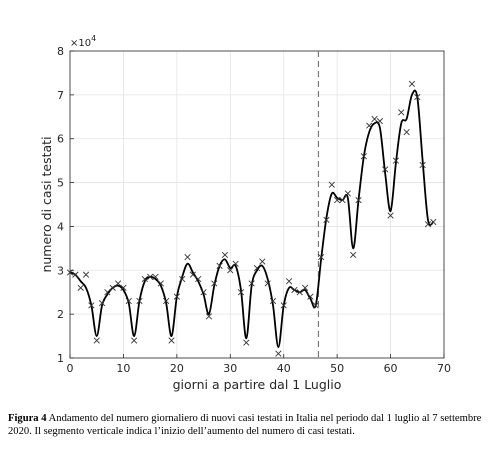 Image resolution: width=500 pixels, height=459 pixels. What do you see at coordinates (230, 368) in the screenshot?
I see `x-tick-label: 30` at bounding box center [230, 368].